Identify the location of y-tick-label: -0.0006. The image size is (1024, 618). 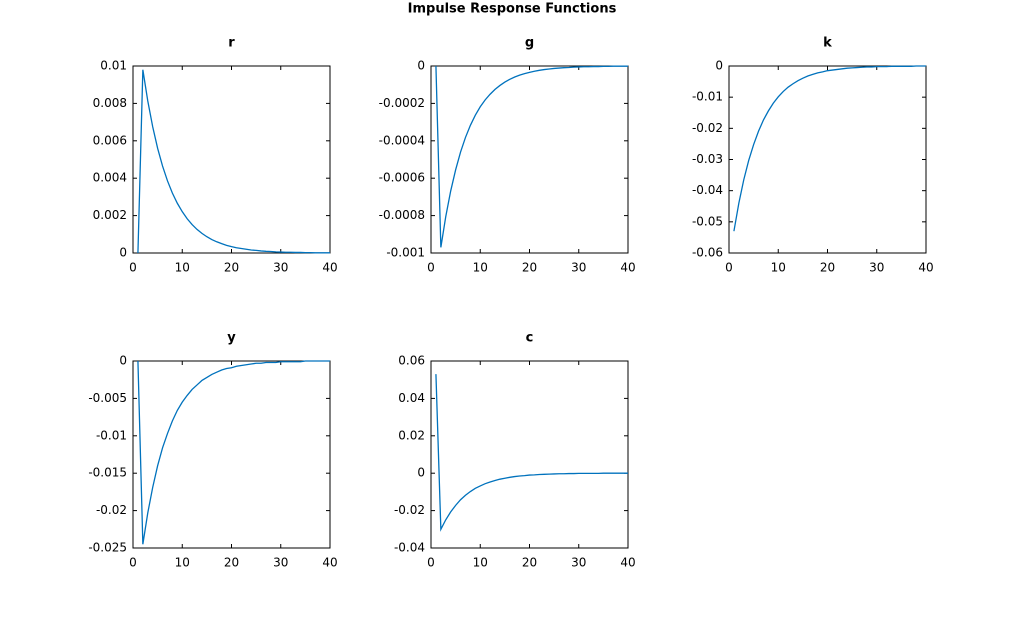
(402, 178).